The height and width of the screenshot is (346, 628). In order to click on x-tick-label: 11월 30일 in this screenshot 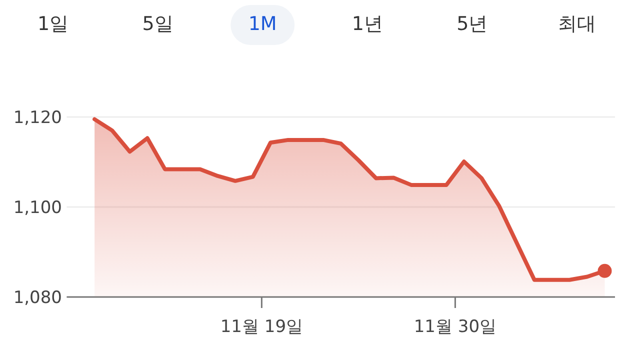, I will do `click(455, 327)`.